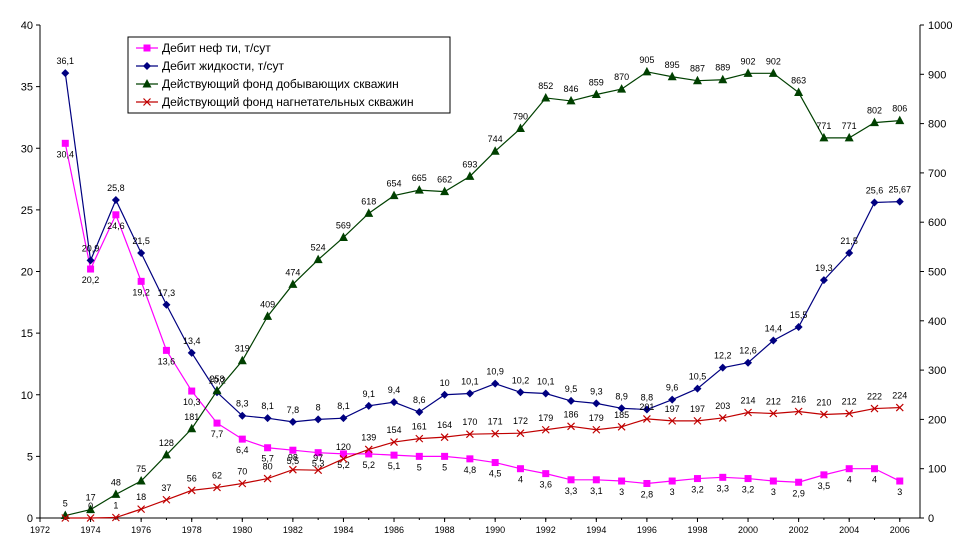 The width and height of the screenshot is (970, 543). What do you see at coordinates (203, 48) in the screenshot?
I see `legend-entry: Дебит неф ти, т/сут` at bounding box center [203, 48].